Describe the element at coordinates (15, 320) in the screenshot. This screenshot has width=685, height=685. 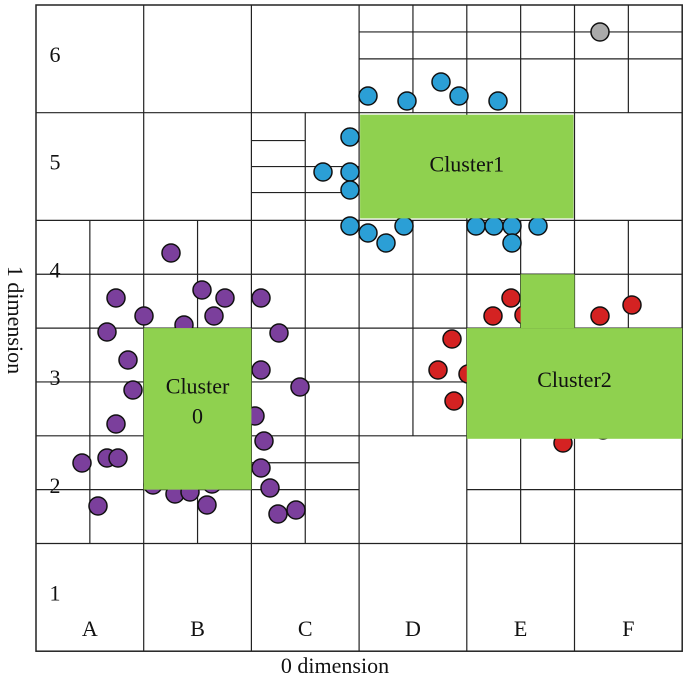
I see `y-axis-label: 1 dimension` at that location.